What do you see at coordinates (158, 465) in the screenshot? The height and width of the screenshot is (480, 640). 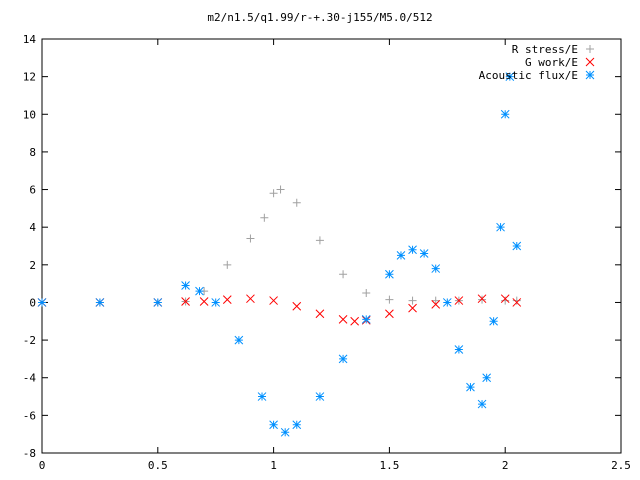 I see `x-tick-label: 0.5` at bounding box center [158, 465].